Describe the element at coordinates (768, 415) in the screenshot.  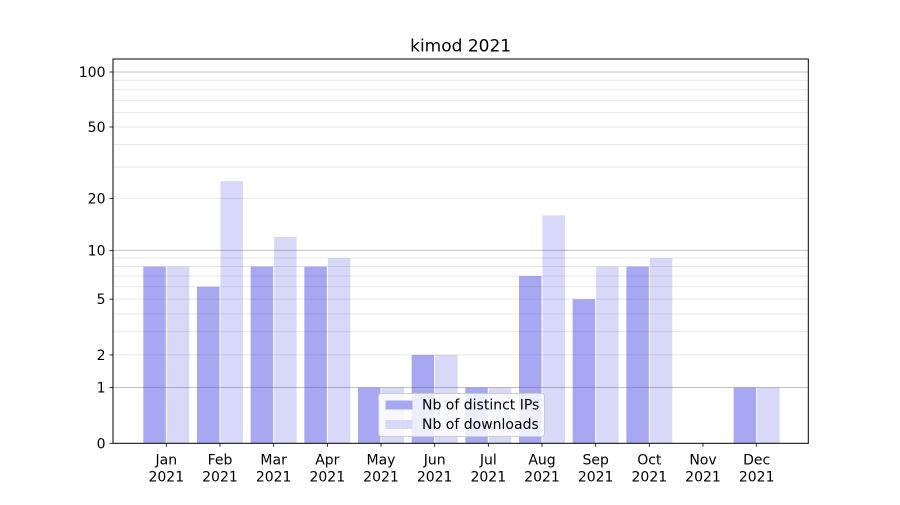
I see `bar-downloads-dec` at that location.